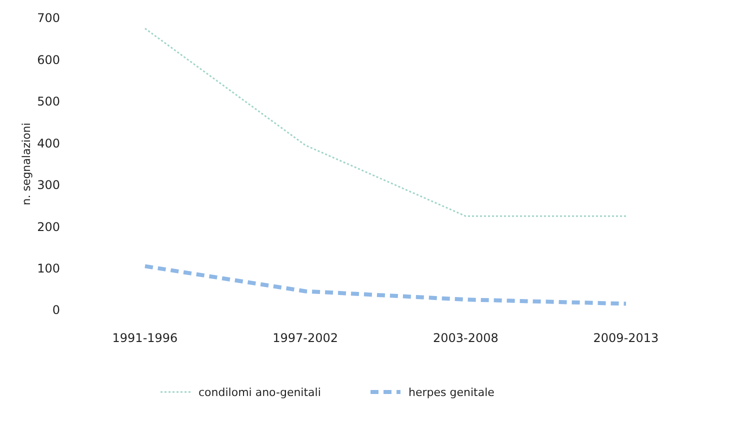 This screenshot has width=741, height=430. What do you see at coordinates (626, 338) in the screenshot?
I see `x-tick-label: 2009-2013` at bounding box center [626, 338].